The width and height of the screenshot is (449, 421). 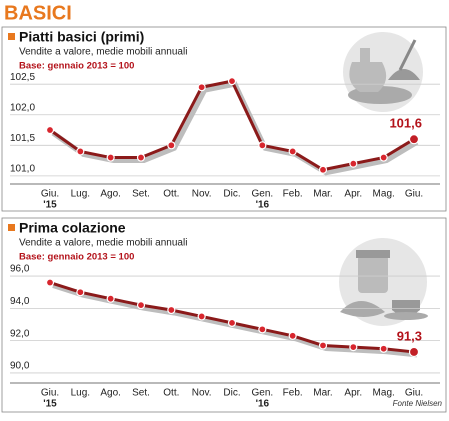 I want to click on y-tick-label: 92,0, so click(x=20, y=333).